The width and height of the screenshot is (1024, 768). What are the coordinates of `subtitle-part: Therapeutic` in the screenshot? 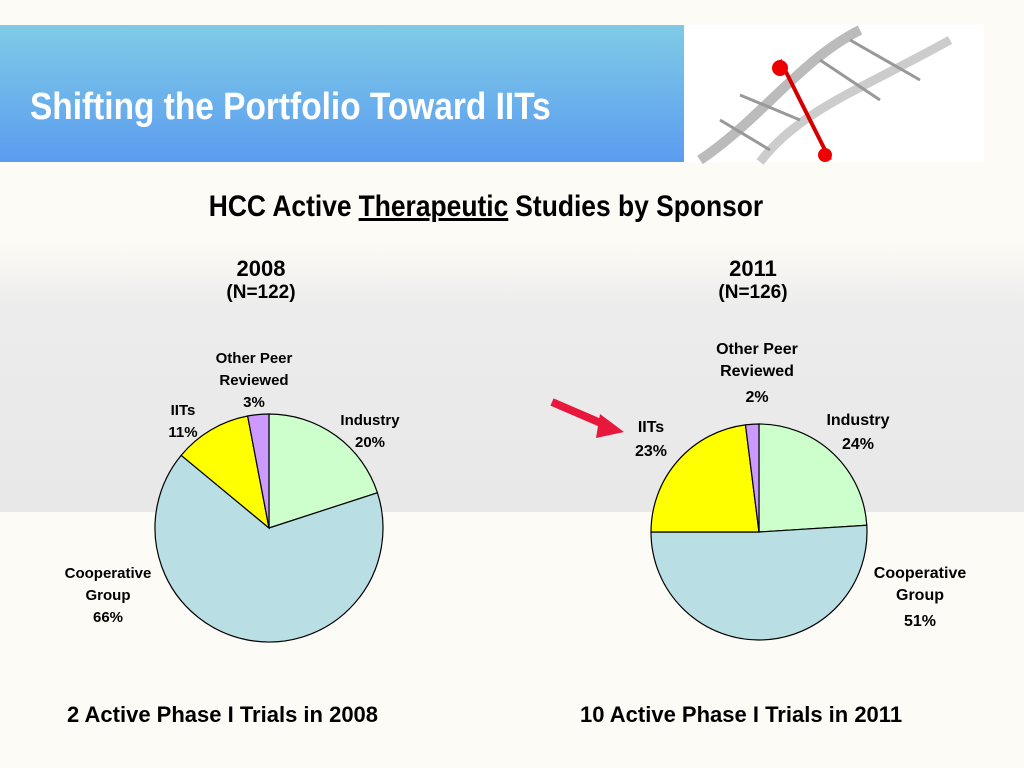 It's located at (433, 206).